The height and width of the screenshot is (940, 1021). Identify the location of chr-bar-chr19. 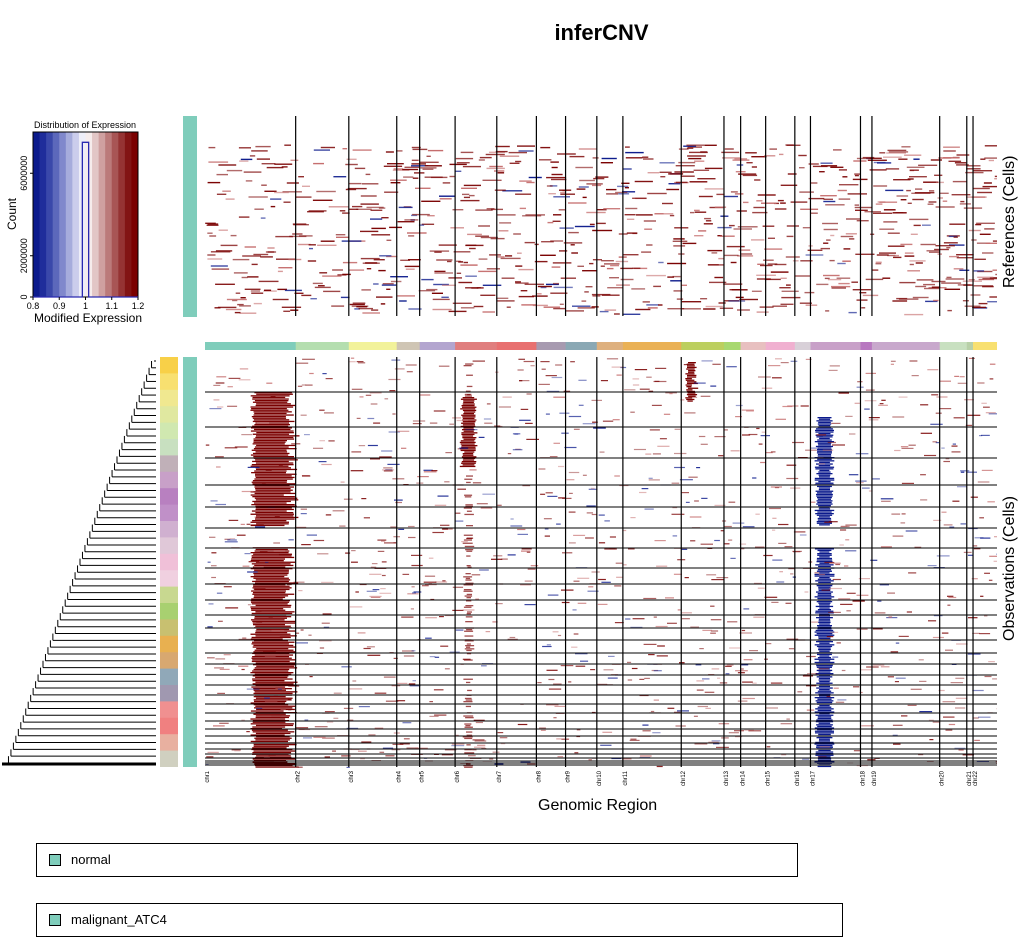
(906, 346).